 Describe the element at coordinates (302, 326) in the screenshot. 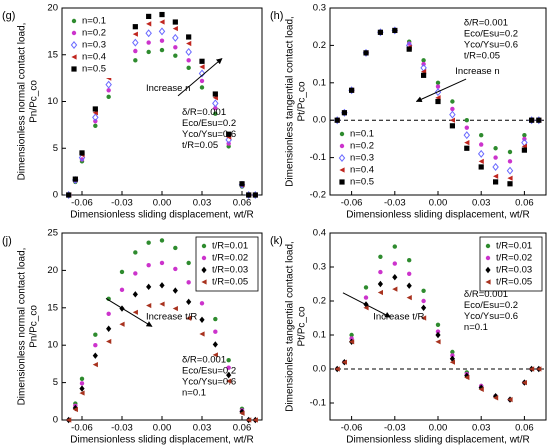

I see `y-axis-label: Pt/Pc_co` at that location.